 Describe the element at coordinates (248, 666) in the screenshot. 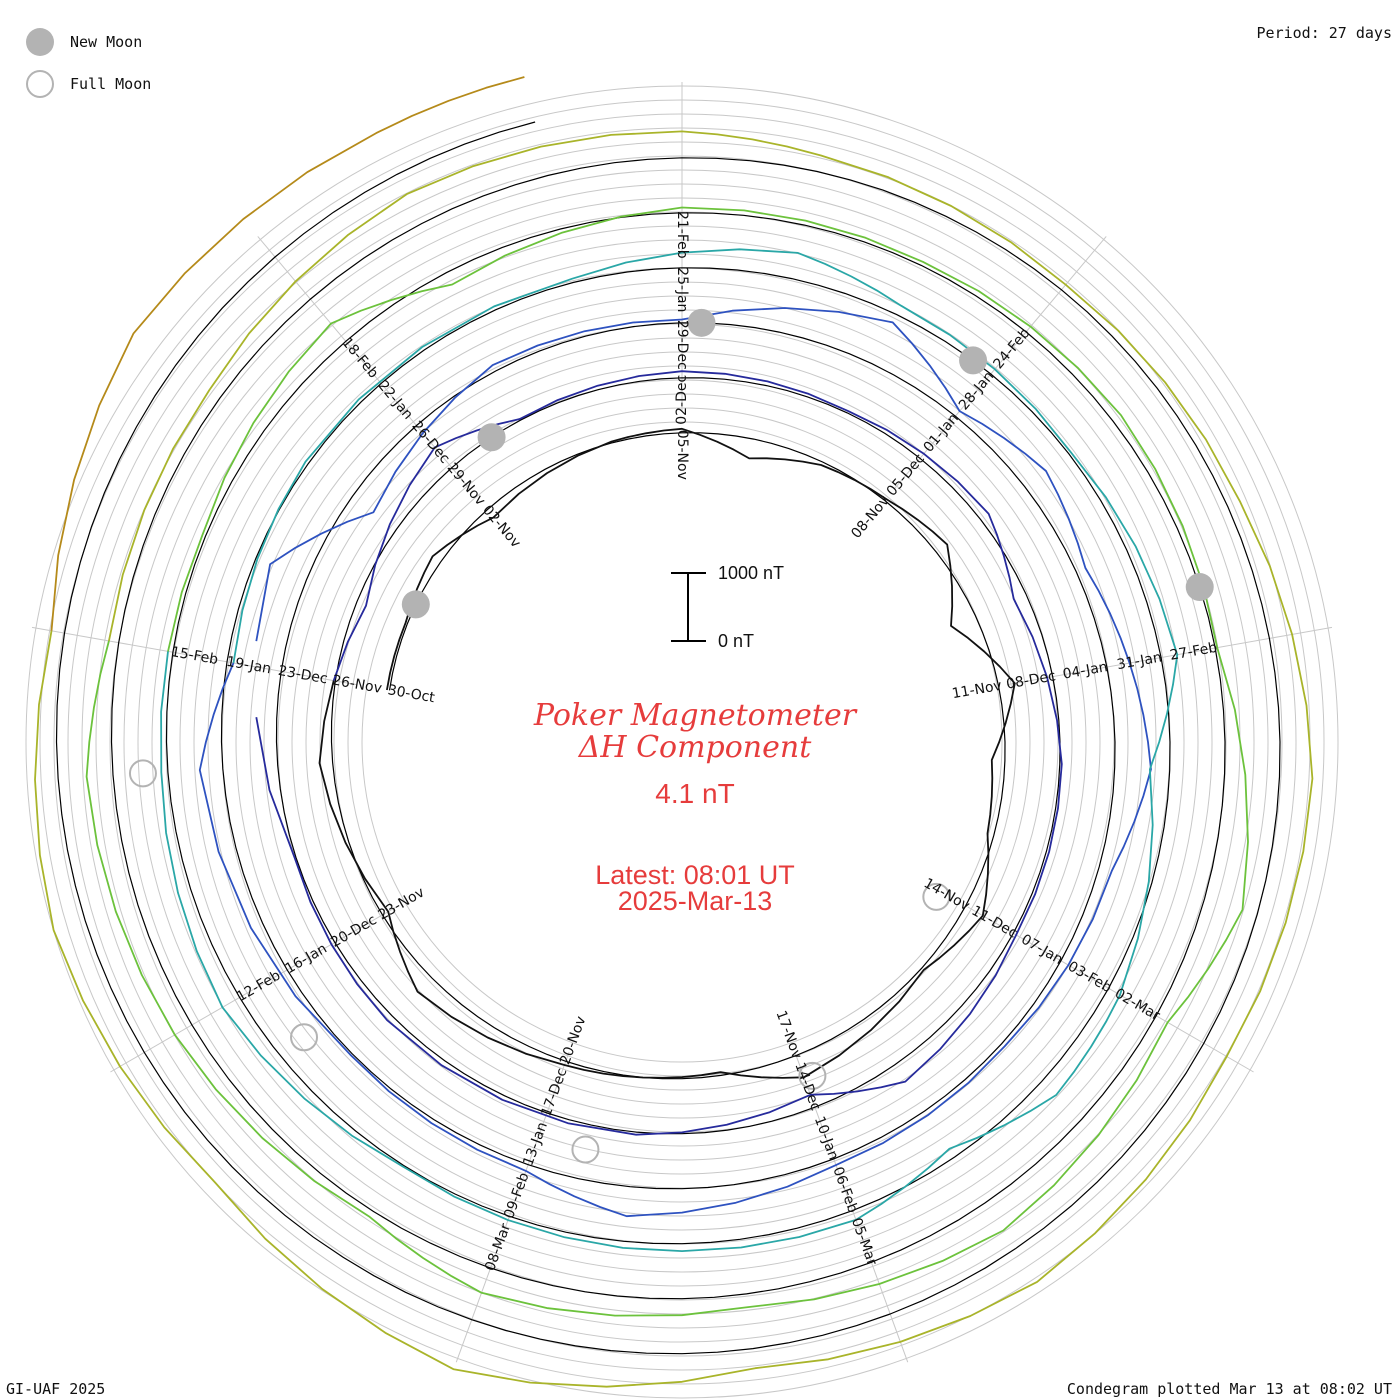

I see `date-label: 19-Jan` at that location.